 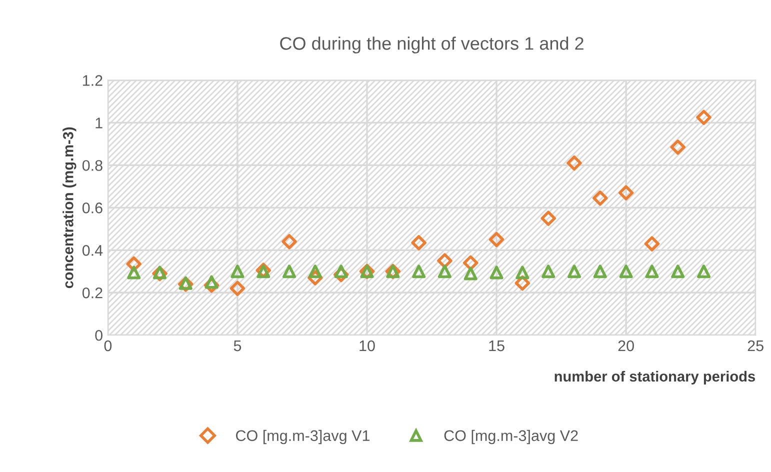 I want to click on legend-label: CO [mg.m-3]avg V1, so click(x=303, y=437).